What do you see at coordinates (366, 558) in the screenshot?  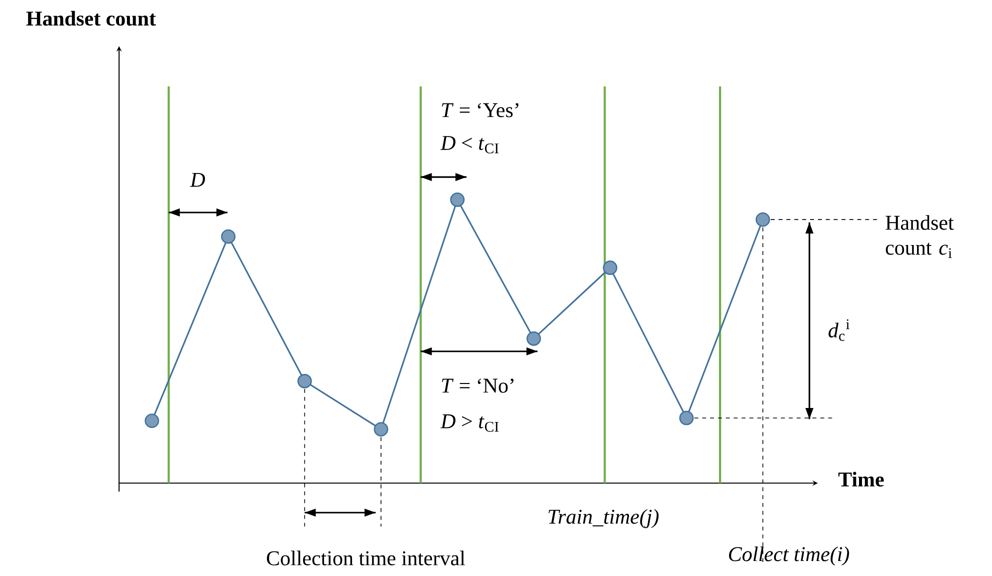 I see `text: Collection time interval` at bounding box center [366, 558].